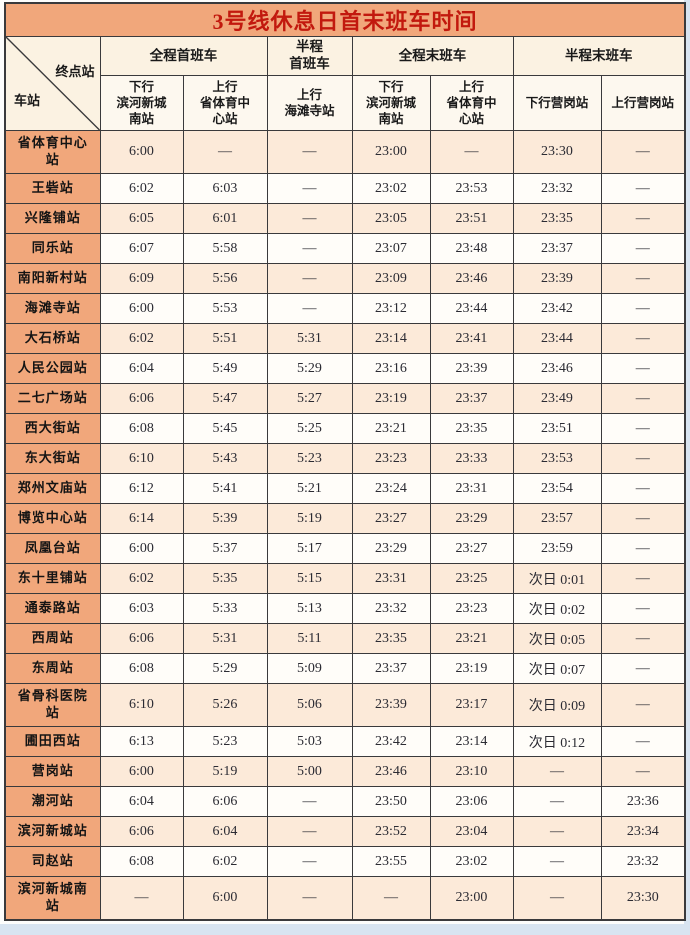  What do you see at coordinates (391, 548) in the screenshot?
I see `time-cell: 23:29` at bounding box center [391, 548].